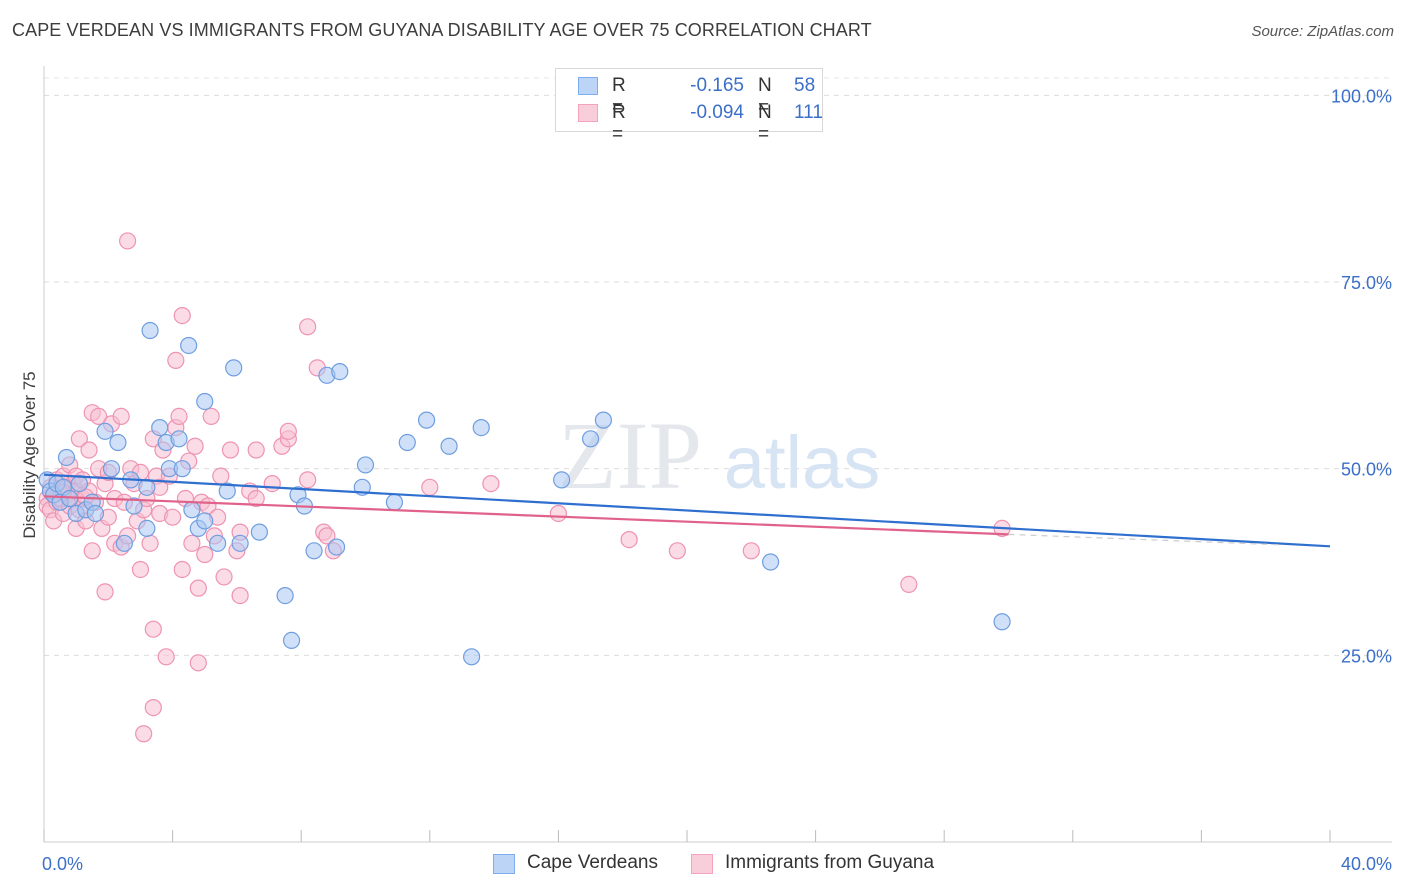 This screenshot has height=892, width=1406. I want to click on legend-swatch-pink, so click(588, 113).